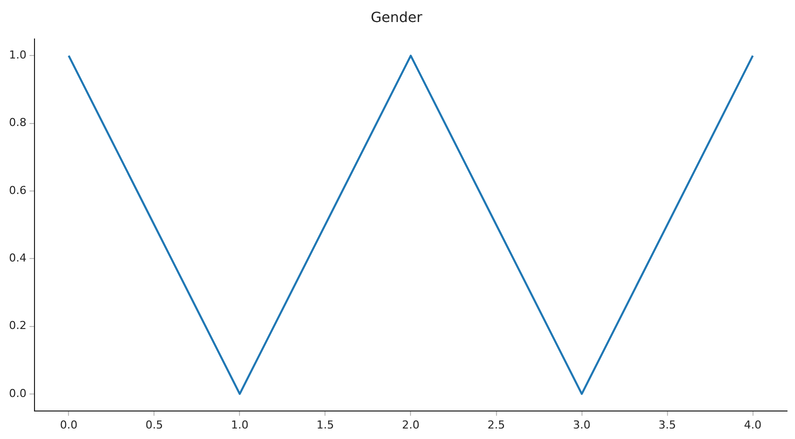 The width and height of the screenshot is (795, 439). I want to click on y-tick-label: 0.6, so click(17, 190).